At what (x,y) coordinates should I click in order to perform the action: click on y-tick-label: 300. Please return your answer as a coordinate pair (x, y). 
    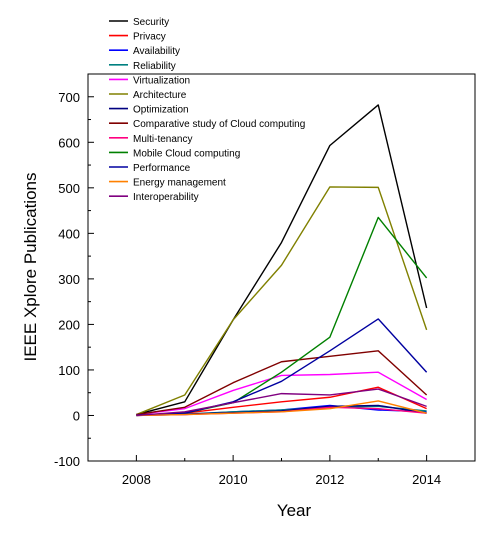
    Looking at the image, I should click on (69, 279).